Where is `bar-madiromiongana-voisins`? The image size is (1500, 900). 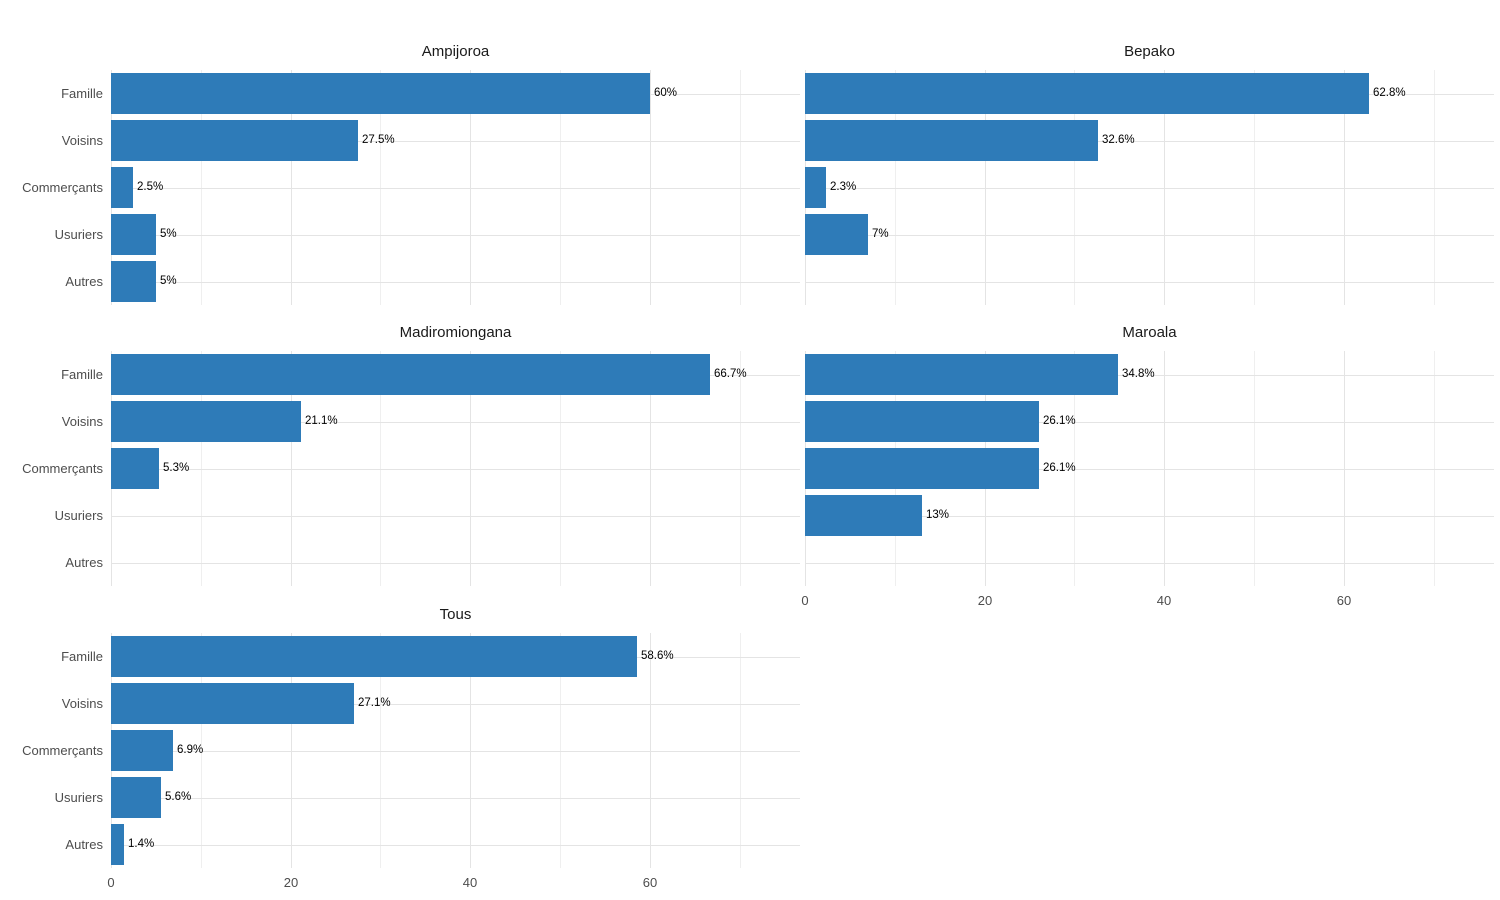 bar-madiromiongana-voisins is located at coordinates (206, 421).